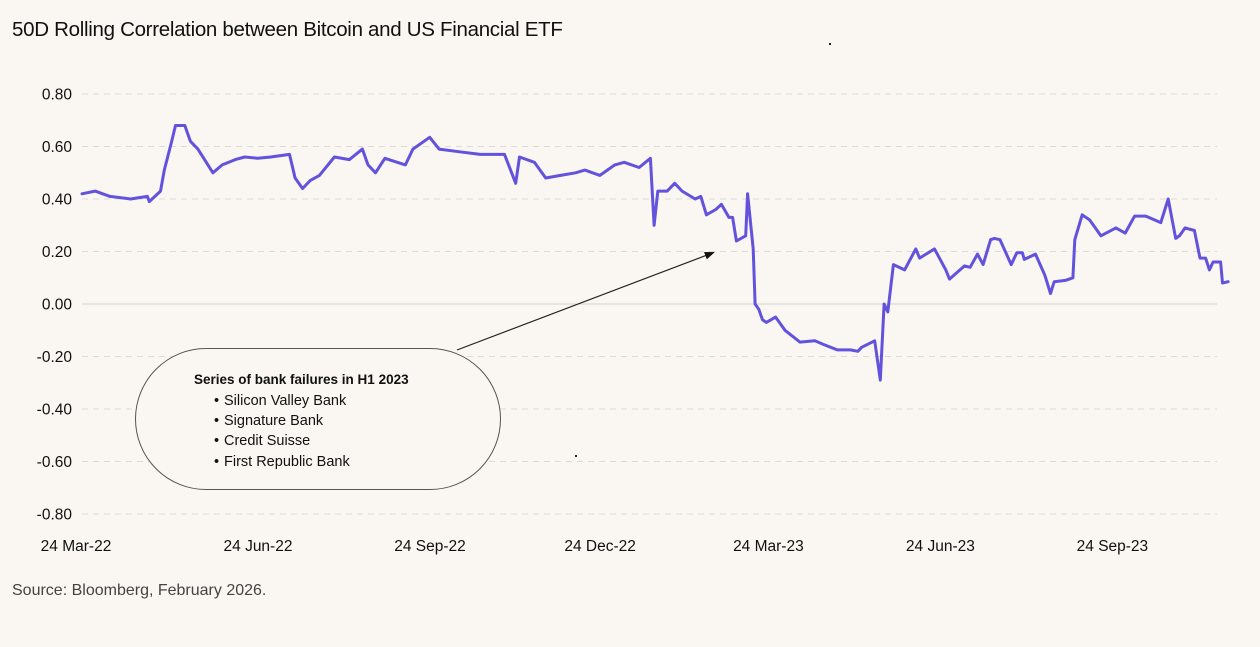 This screenshot has height=647, width=1260. Describe the element at coordinates (768, 546) in the screenshot. I see `x-tick-label: 24 Mar-23` at that location.